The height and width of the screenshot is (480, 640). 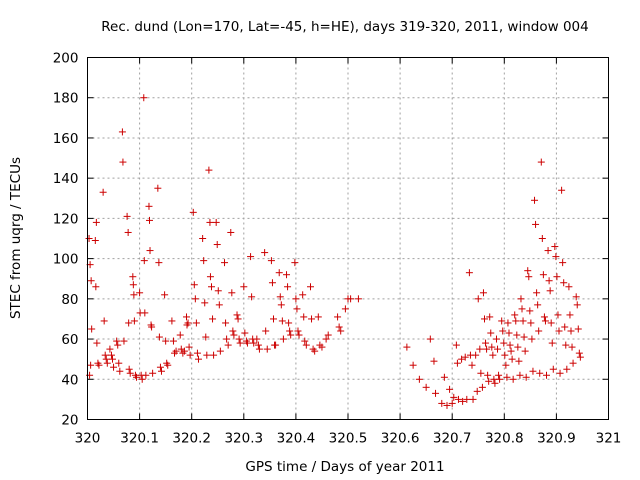 What do you see at coordinates (66, 59) in the screenshot?
I see `y-tick-label: 200` at bounding box center [66, 59].